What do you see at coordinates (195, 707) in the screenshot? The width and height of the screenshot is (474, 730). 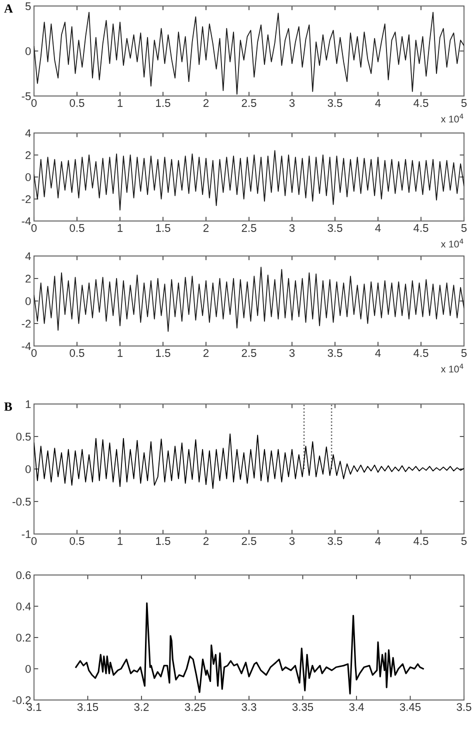 I see `x-tick-label: 3.25` at bounding box center [195, 707].